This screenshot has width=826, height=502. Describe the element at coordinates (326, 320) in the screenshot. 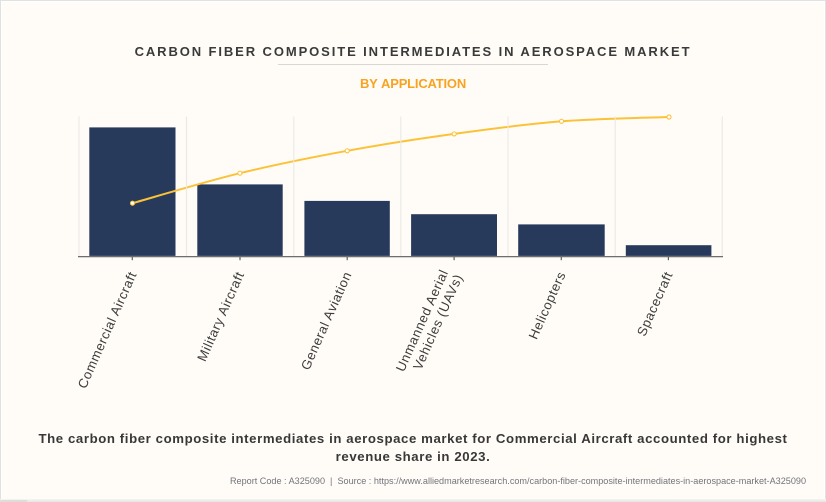

I see `svg-text: General Aviation` at that location.